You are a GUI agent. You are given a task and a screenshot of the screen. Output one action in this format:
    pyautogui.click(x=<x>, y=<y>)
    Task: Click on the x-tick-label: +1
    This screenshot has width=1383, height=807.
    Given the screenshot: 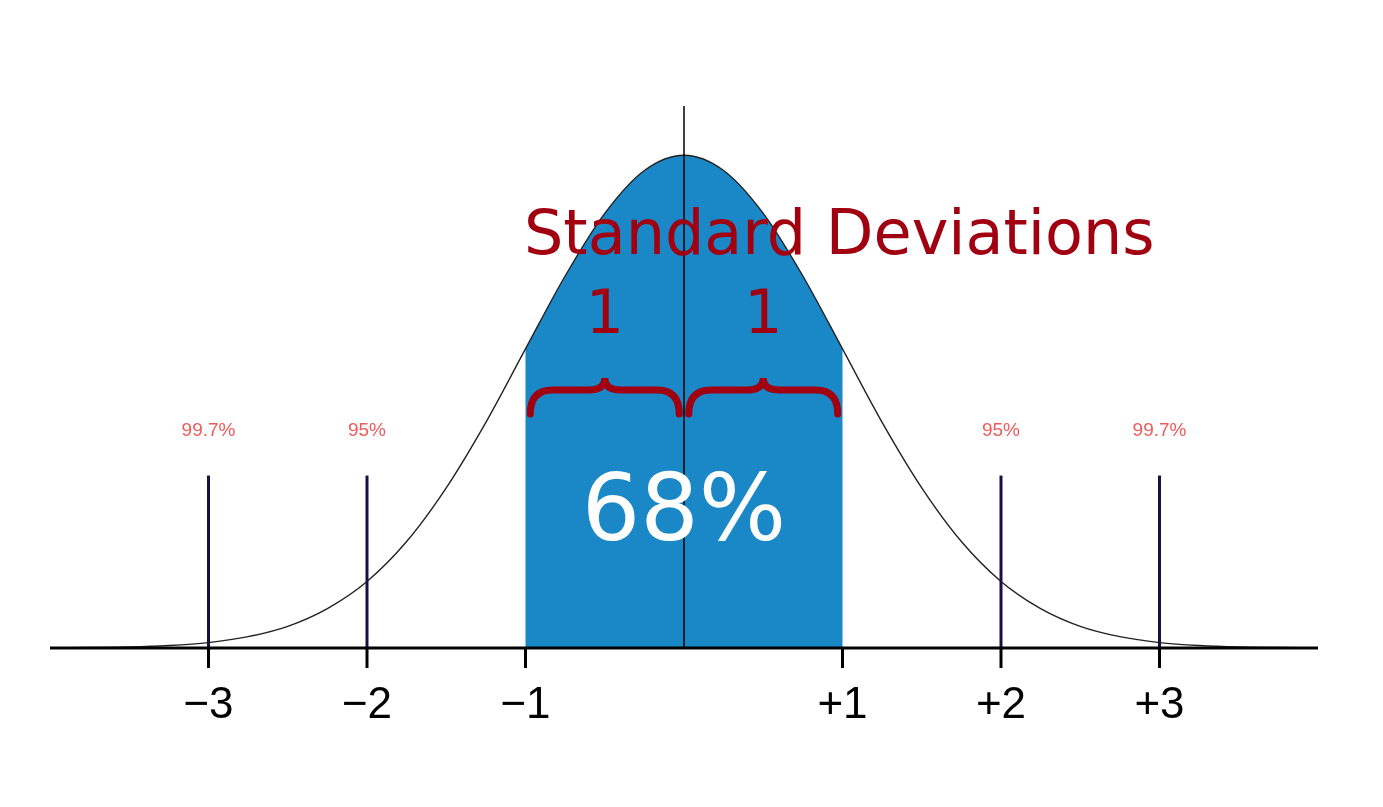 What is the action you would take?
    pyautogui.click(x=842, y=702)
    